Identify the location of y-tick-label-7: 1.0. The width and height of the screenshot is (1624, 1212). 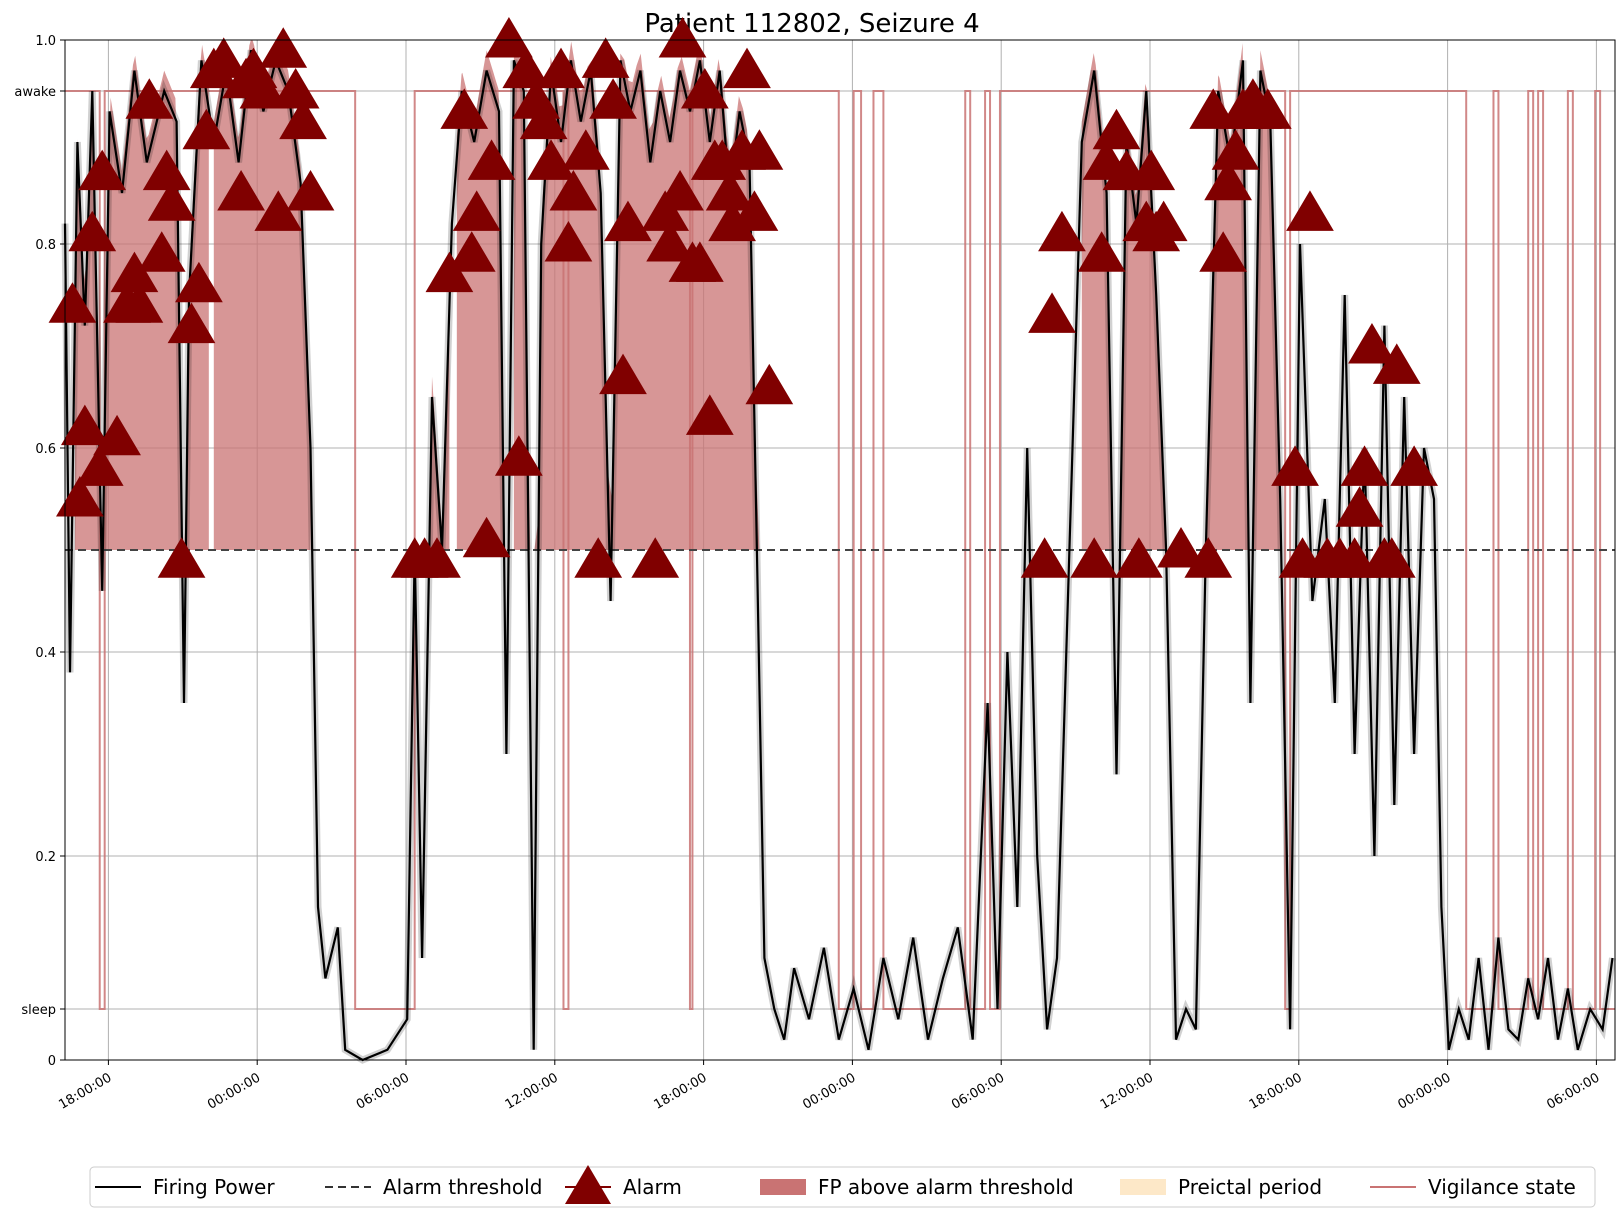
(45, 41).